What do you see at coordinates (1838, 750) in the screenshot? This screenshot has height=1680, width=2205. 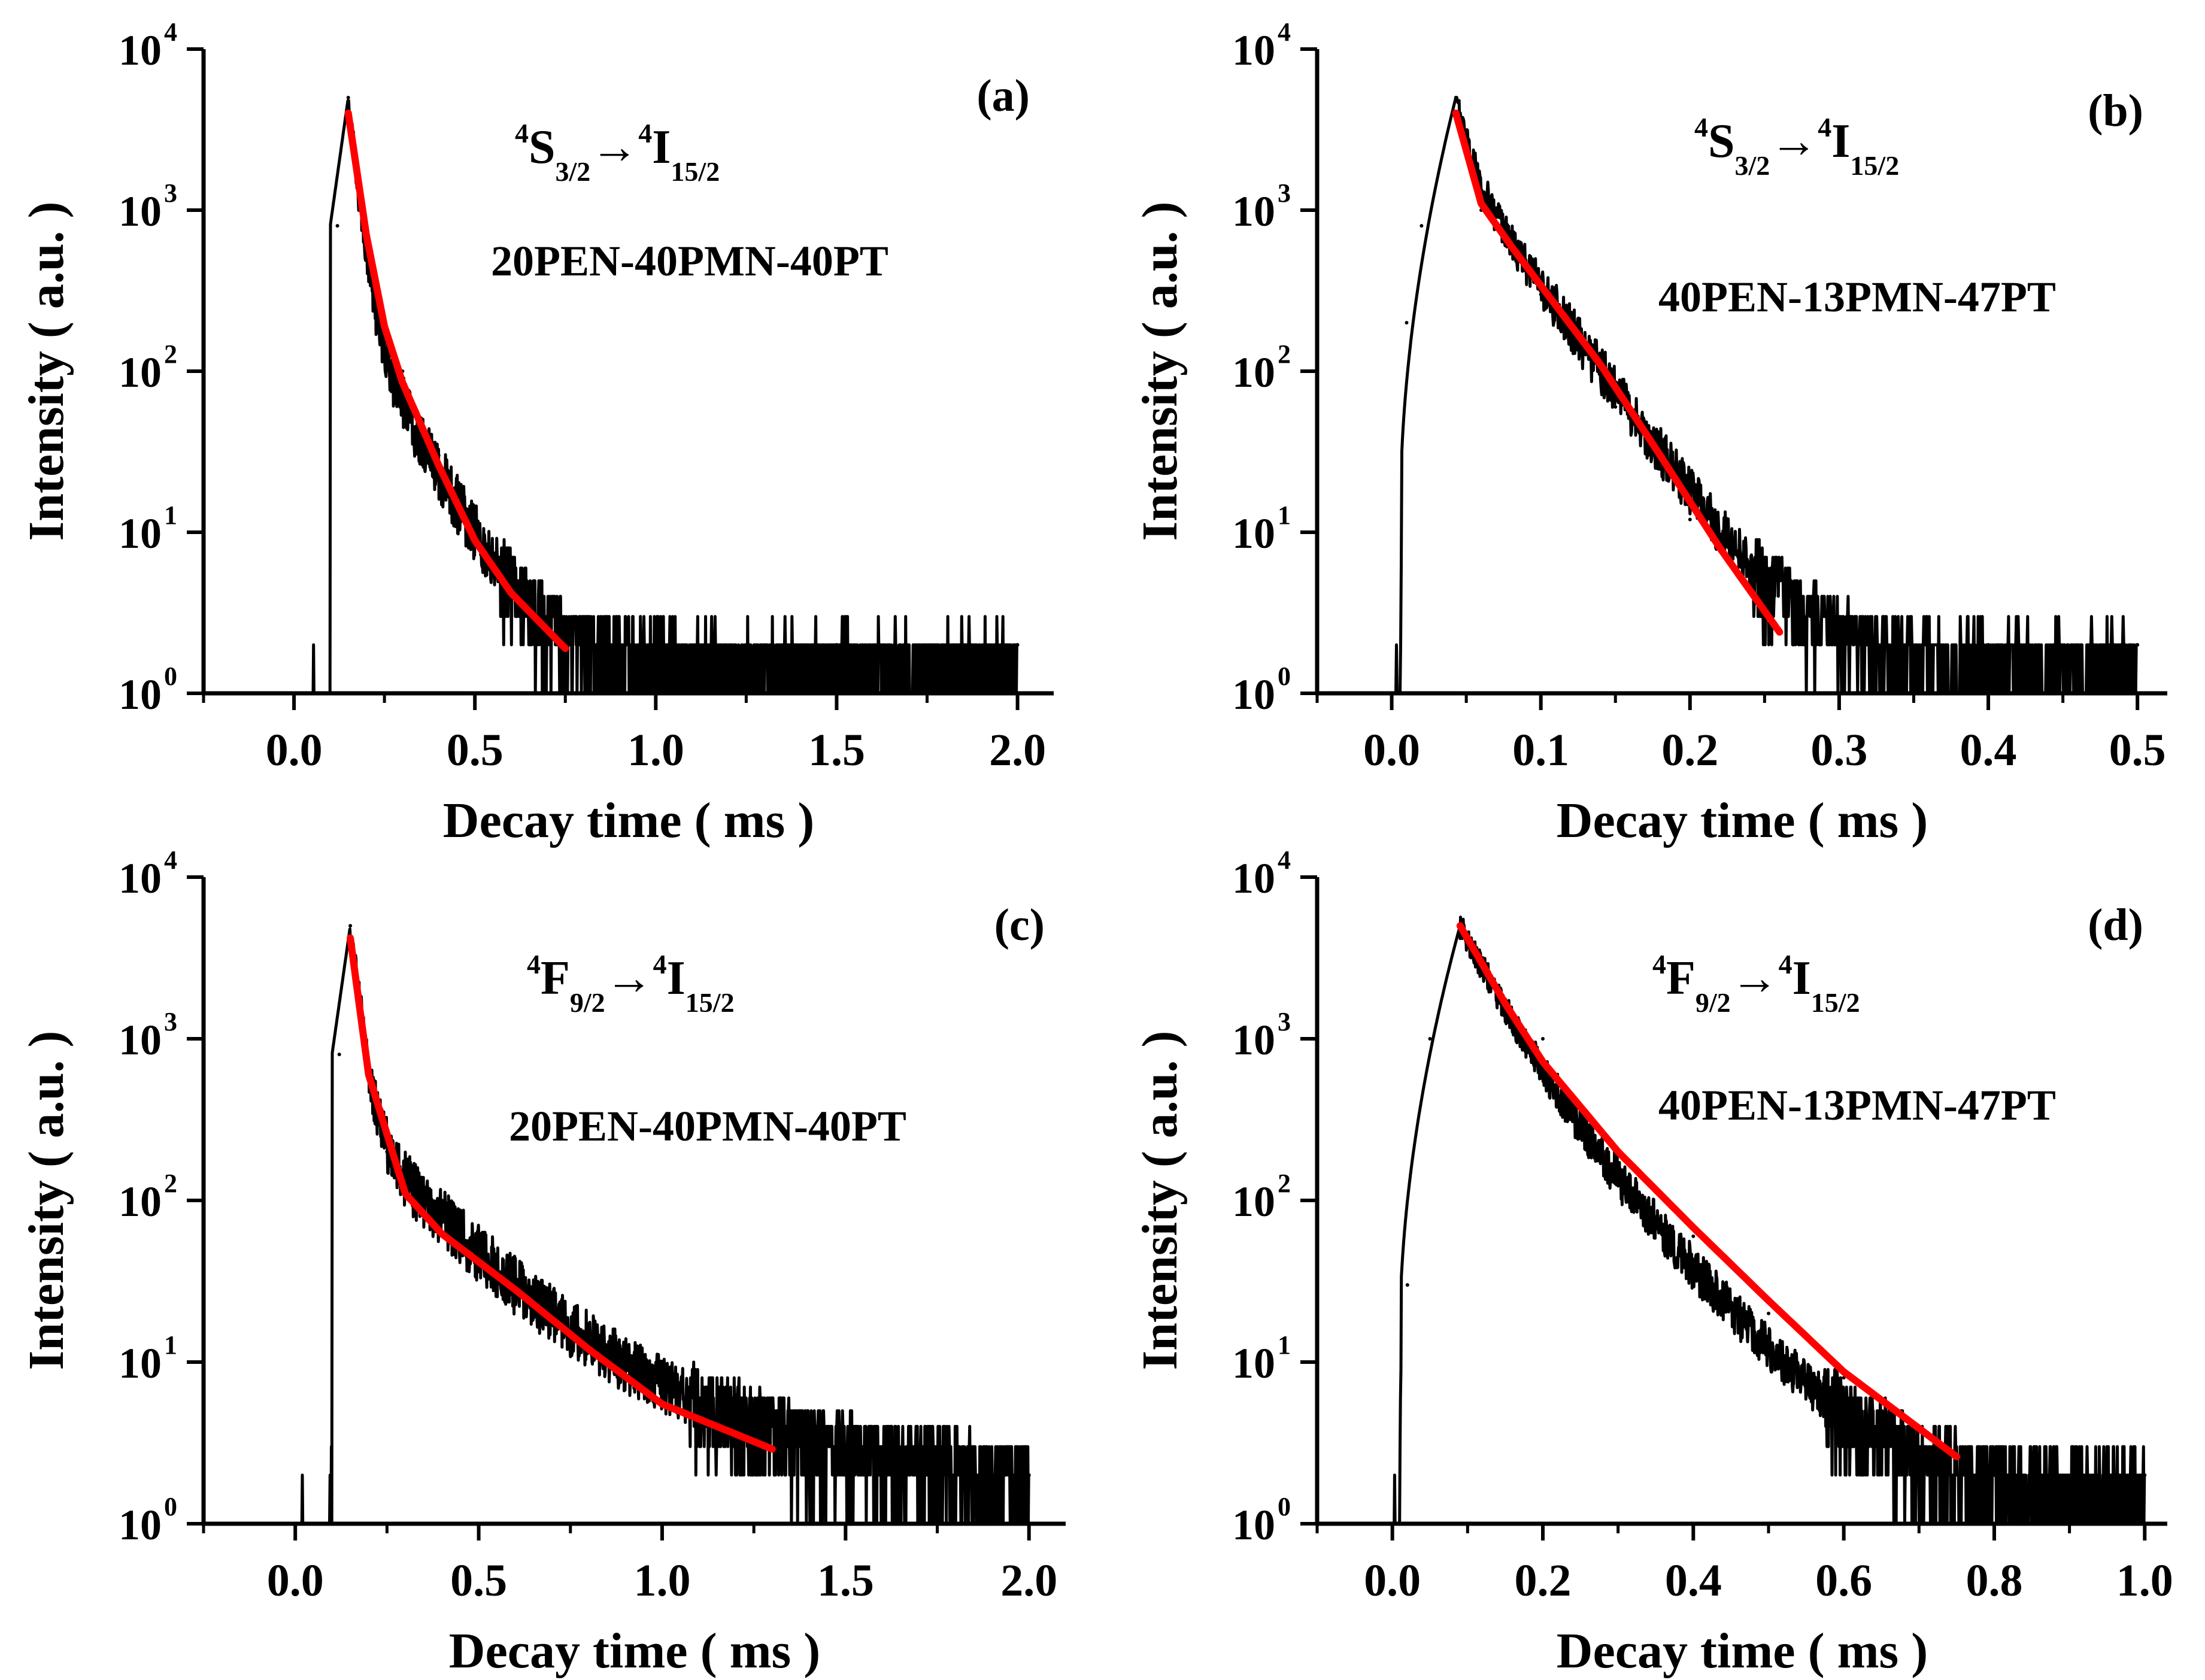 I see `x-tick-label: 0.3` at bounding box center [1838, 750].